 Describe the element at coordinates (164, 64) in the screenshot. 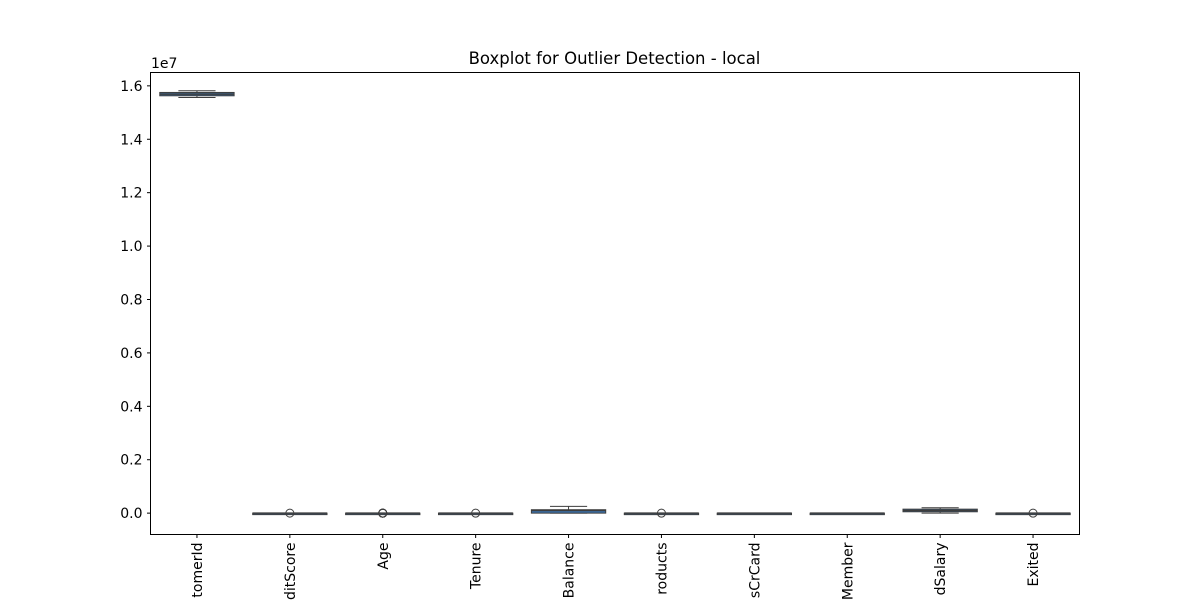

I see `y-axis-scale-label: 1e7` at that location.